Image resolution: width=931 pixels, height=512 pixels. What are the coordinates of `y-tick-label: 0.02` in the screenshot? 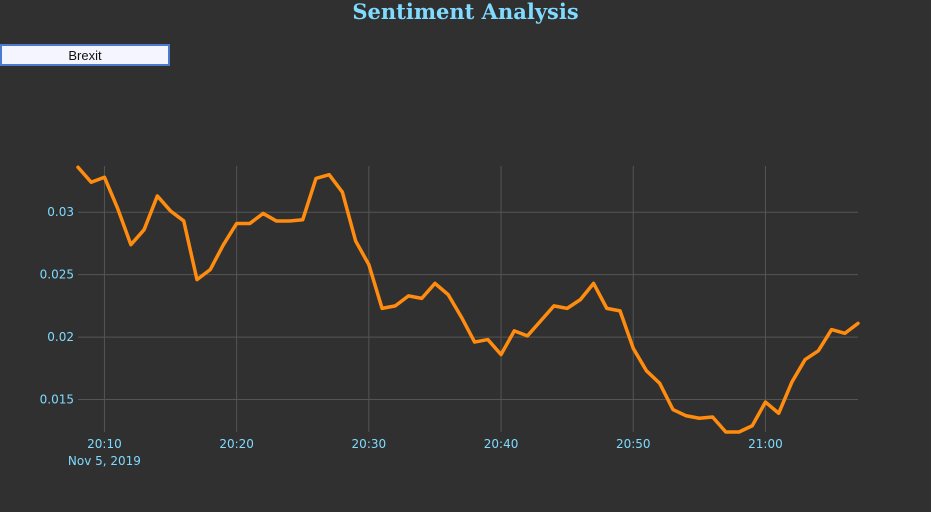 It's located at (60, 337).